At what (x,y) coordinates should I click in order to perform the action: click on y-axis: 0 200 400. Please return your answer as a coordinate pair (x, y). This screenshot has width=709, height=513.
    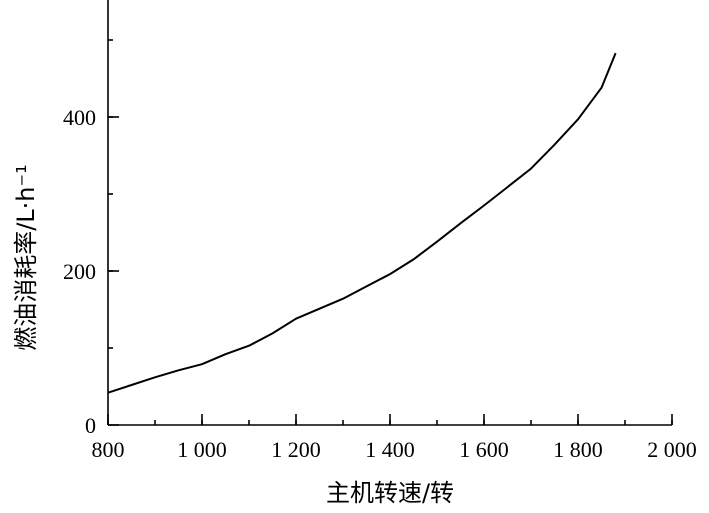
    Looking at the image, I should click on (91, 219).